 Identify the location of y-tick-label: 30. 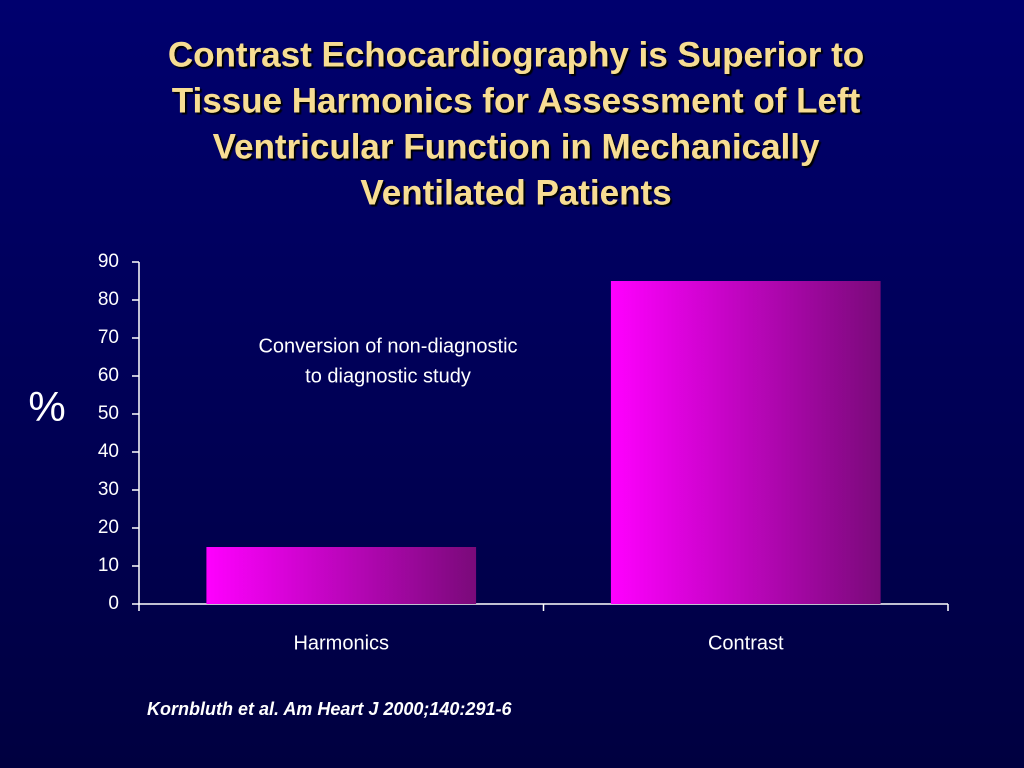
(108, 489).